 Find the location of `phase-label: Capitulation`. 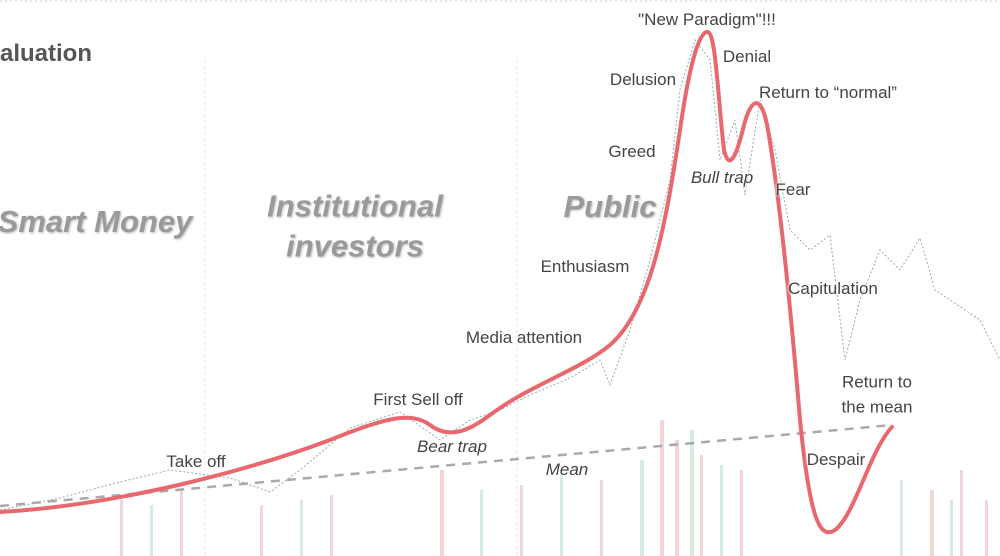

phase-label: Capitulation is located at coordinates (833, 288).